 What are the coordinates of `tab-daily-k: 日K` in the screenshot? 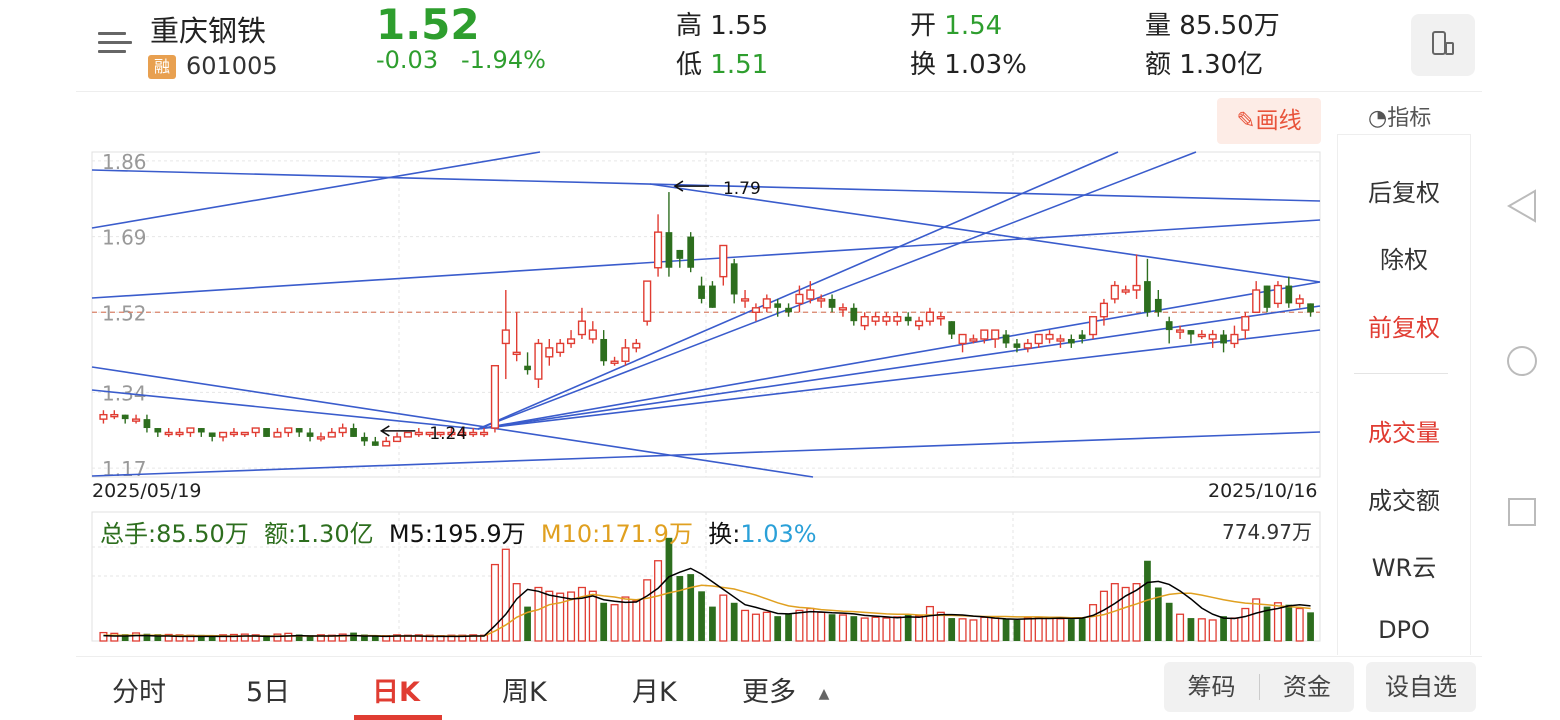 It's located at (396, 692).